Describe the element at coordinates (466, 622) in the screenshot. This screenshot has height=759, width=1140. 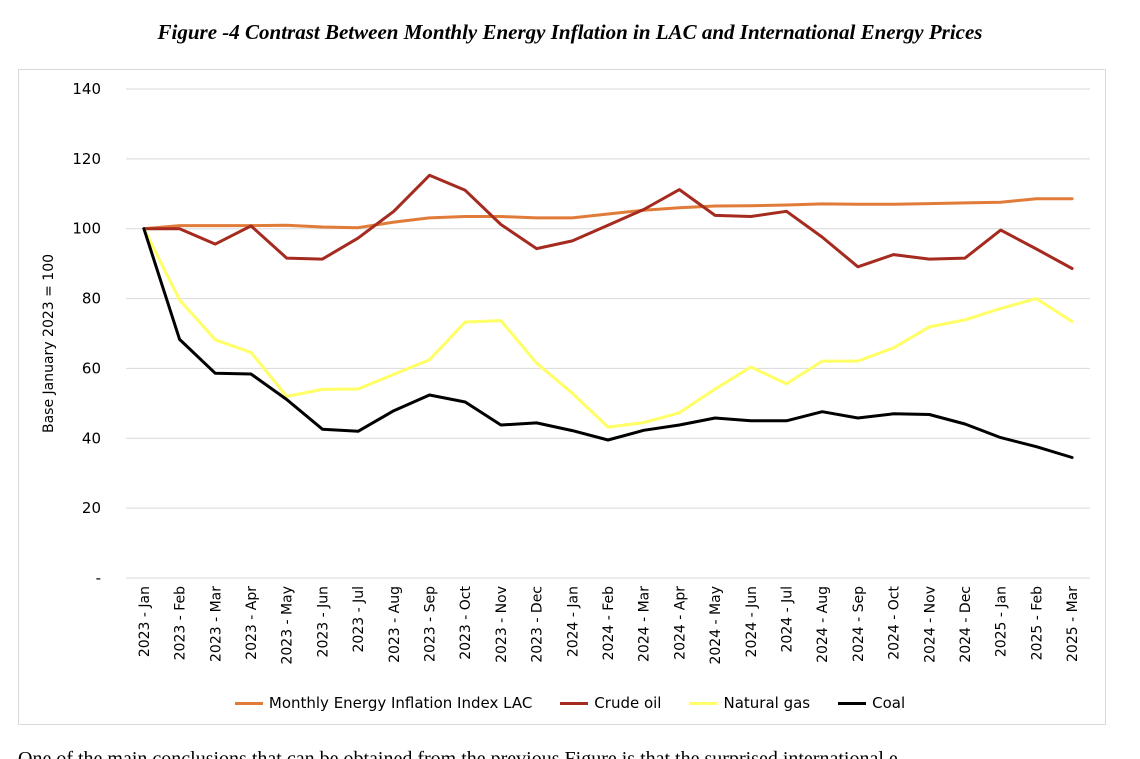
I see `x-tick-label: 2023 - Oct` at that location.